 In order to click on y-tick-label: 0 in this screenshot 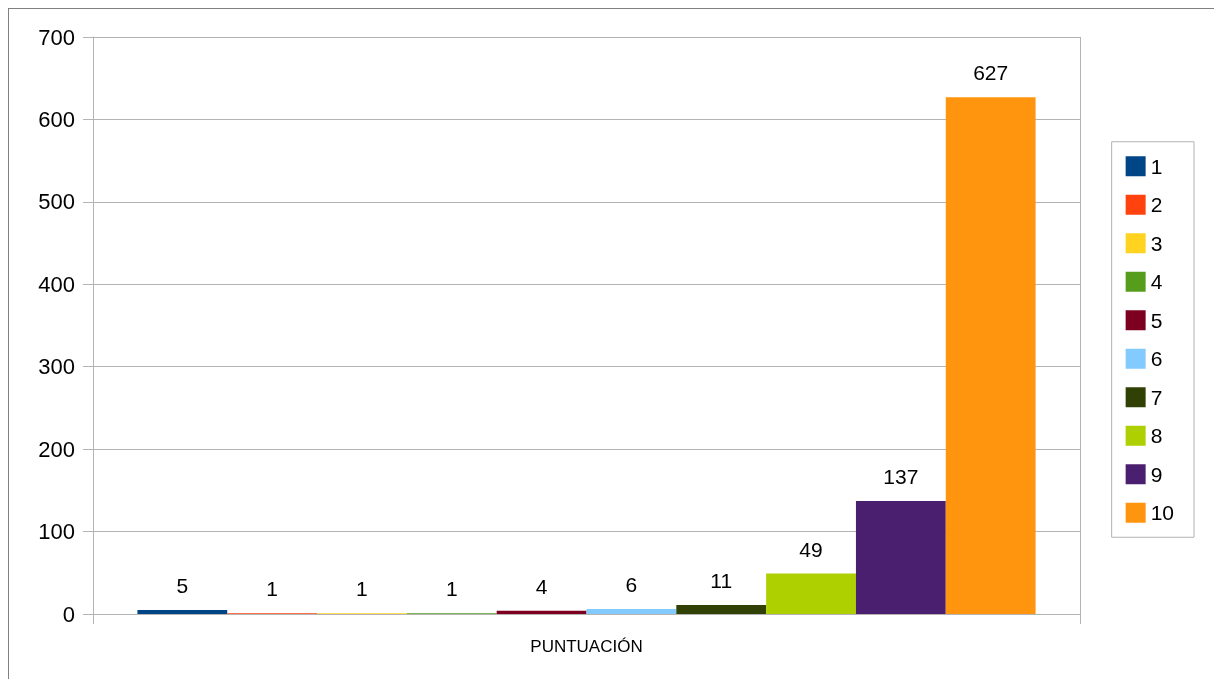, I will do `click(68, 614)`.